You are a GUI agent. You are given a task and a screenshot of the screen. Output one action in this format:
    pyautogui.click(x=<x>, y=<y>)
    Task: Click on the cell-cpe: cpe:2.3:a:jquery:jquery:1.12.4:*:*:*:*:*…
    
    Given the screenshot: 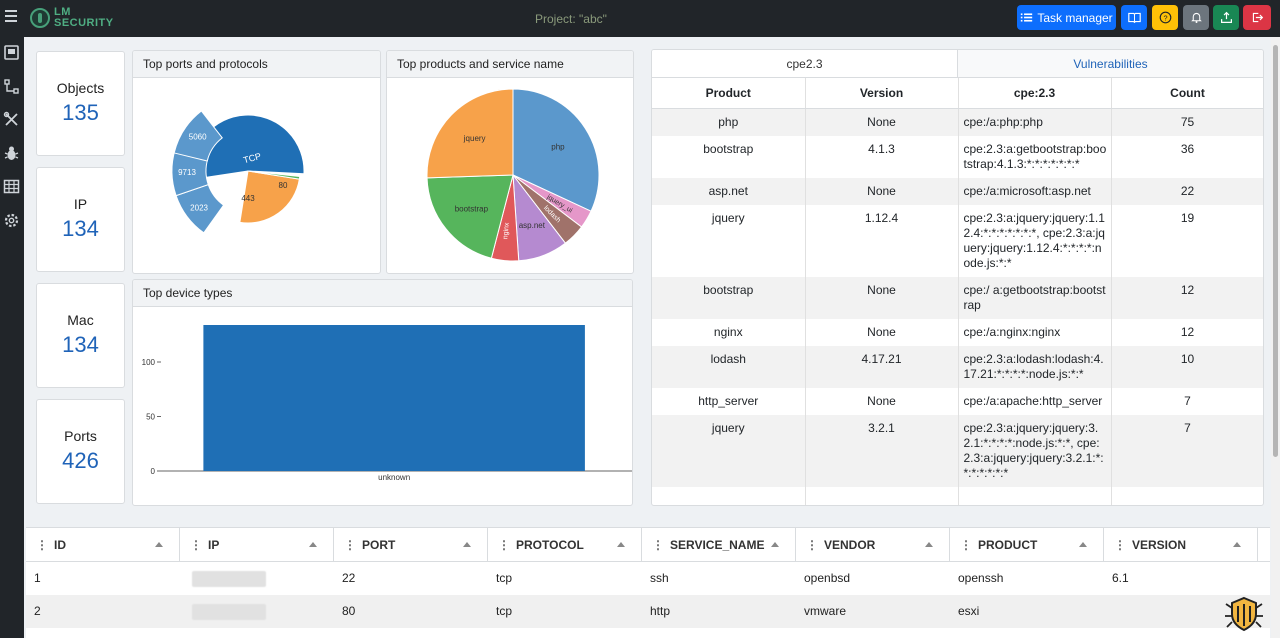 What is the action you would take?
    pyautogui.click(x=1035, y=240)
    